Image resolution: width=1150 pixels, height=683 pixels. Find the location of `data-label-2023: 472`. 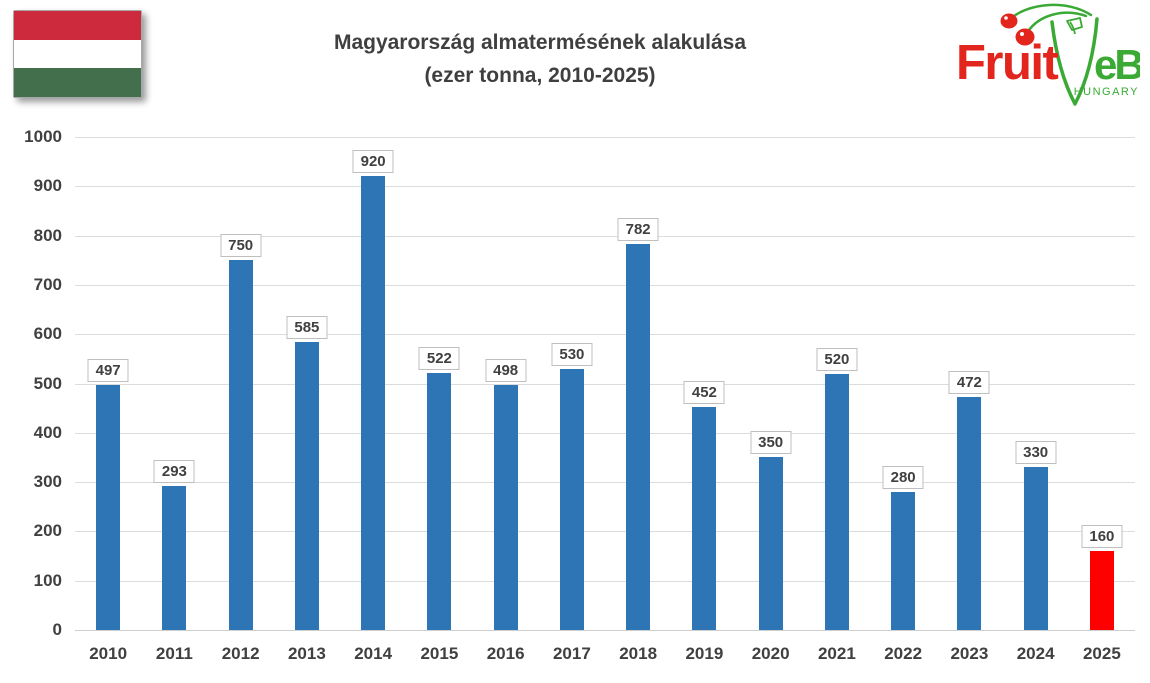

data-label-2023: 472 is located at coordinates (969, 383).